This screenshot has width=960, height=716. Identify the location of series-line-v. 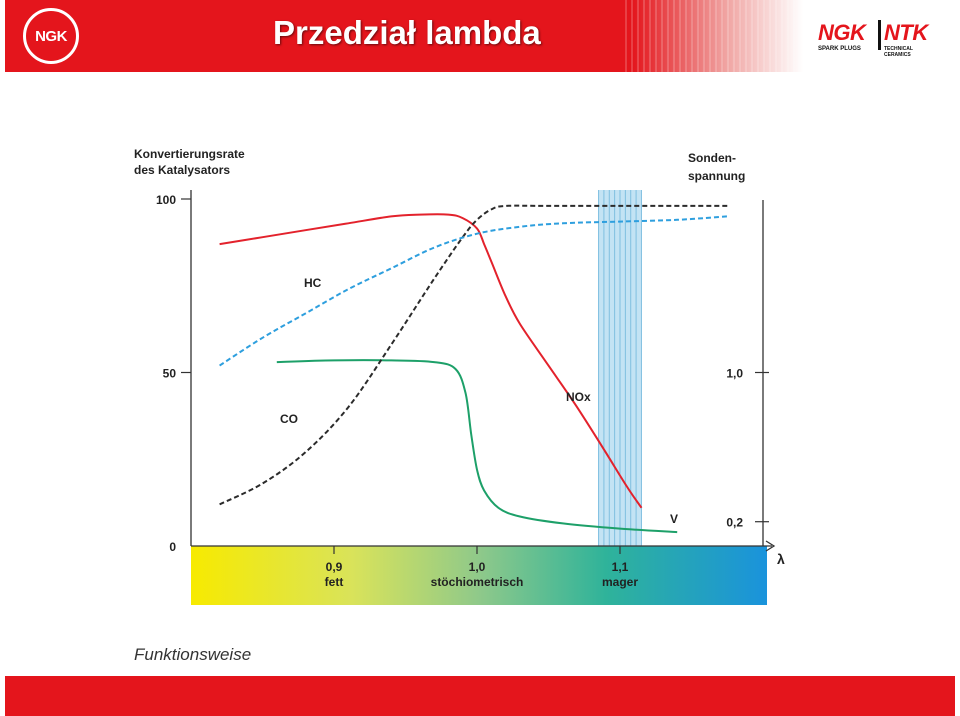
(473, 291).